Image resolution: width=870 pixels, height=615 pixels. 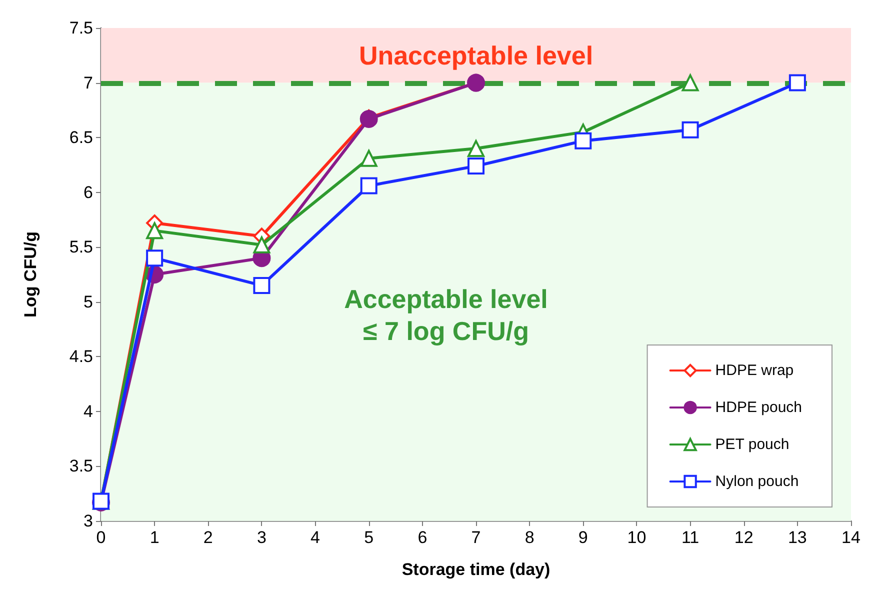 What do you see at coordinates (81, 28) in the screenshot?
I see `y-tick-label: 7.5` at bounding box center [81, 28].